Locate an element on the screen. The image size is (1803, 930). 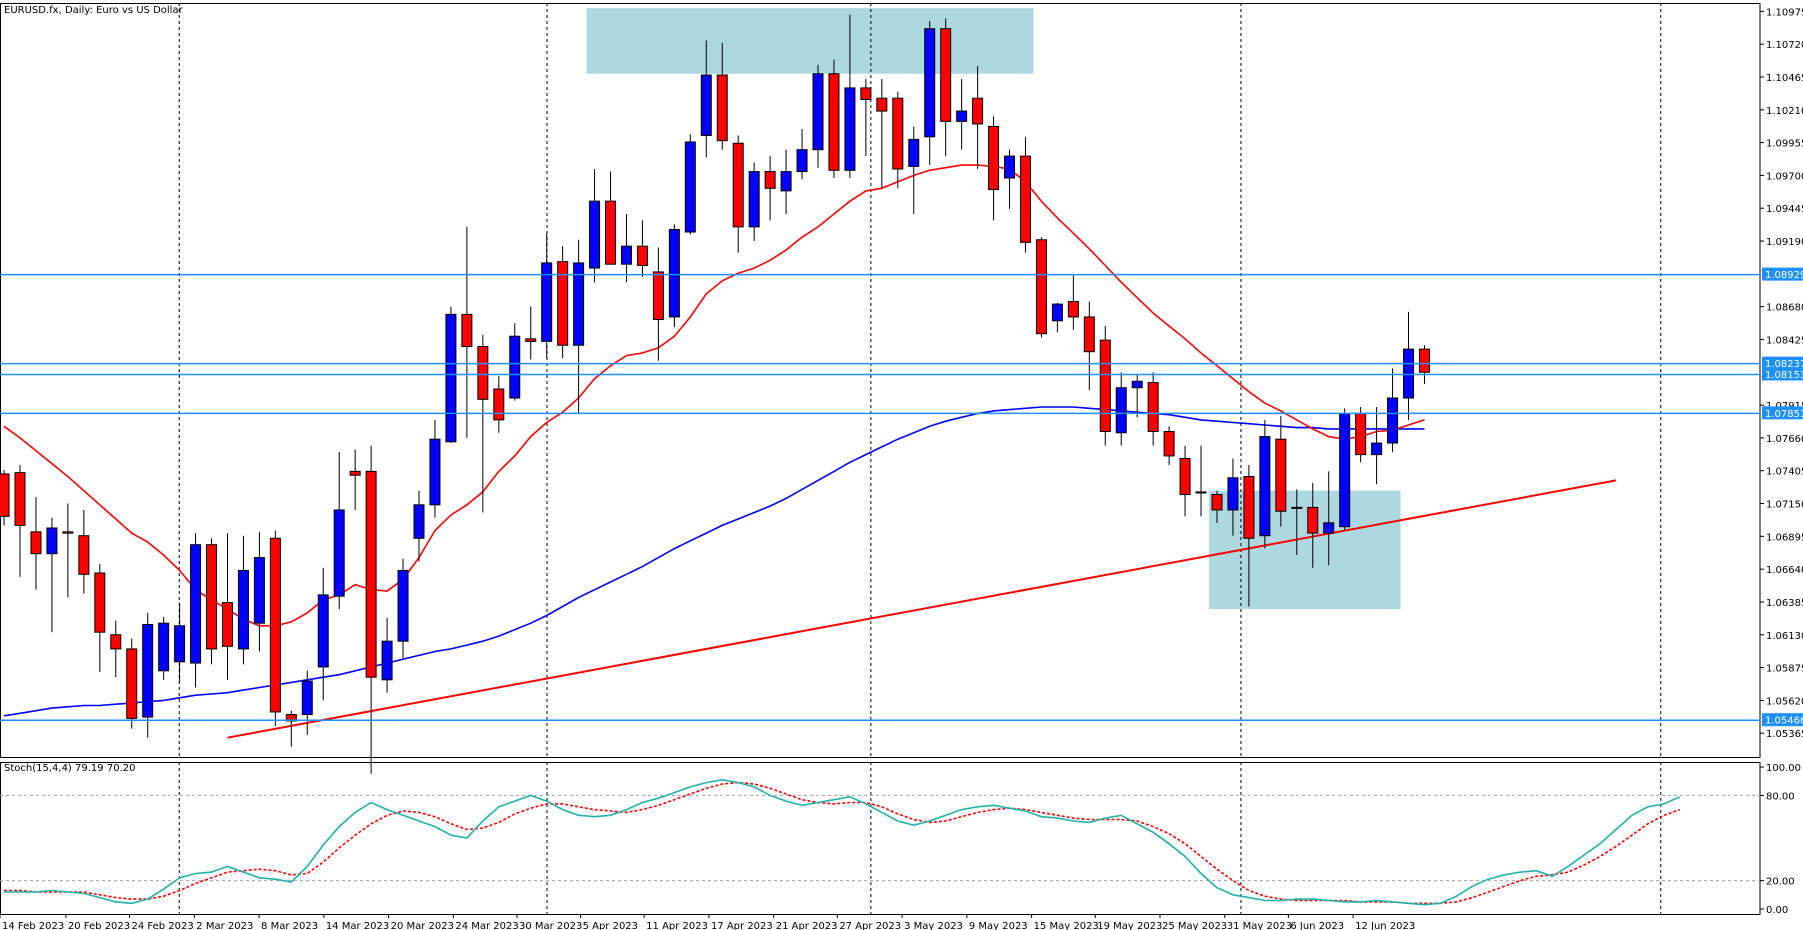
price-level-tag: 1.08929 is located at coordinates (1782, 274).